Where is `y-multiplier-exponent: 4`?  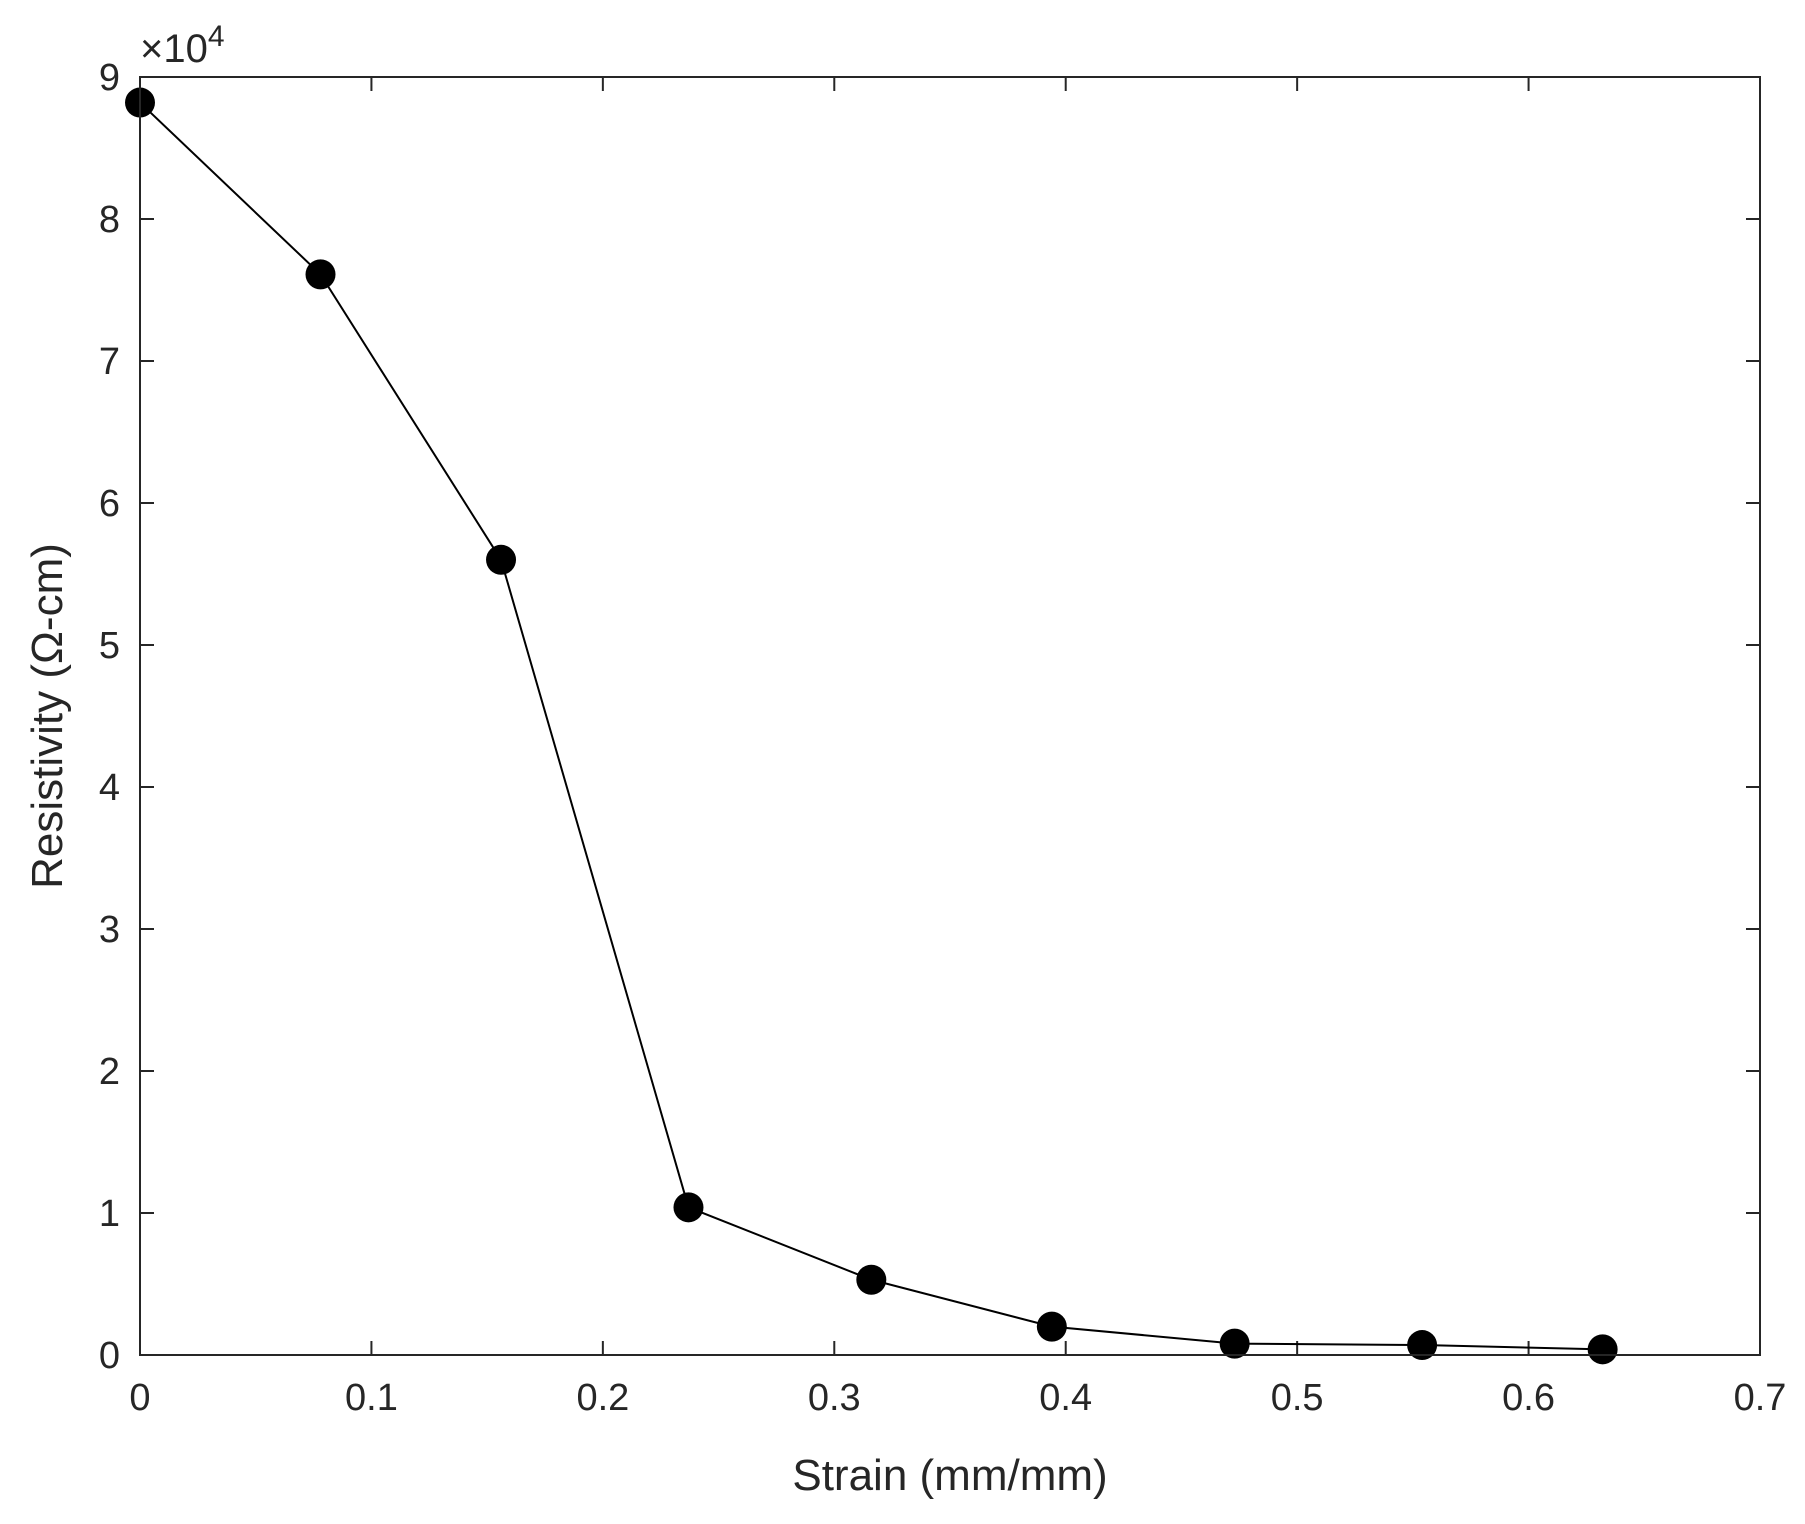 y-multiplier-exponent: 4 is located at coordinates (216, 36).